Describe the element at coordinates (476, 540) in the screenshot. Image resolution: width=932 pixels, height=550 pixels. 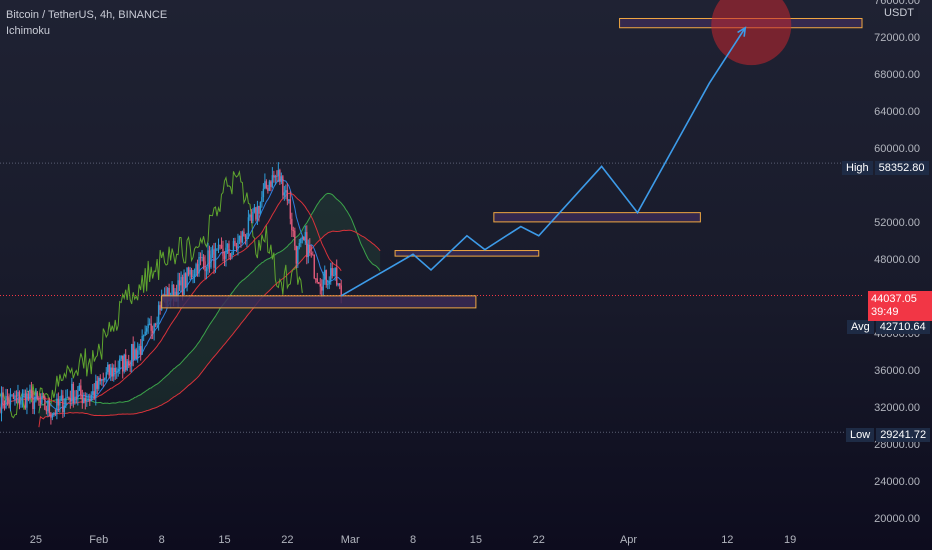
I see `x-tick-label: 15` at that location.